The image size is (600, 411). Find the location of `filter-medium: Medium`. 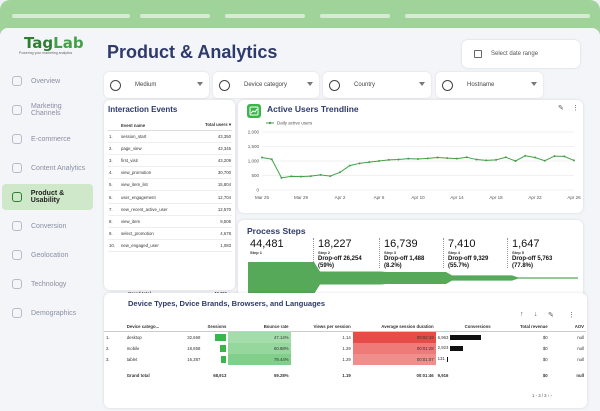

filter-medium: Medium is located at coordinates (156, 85).